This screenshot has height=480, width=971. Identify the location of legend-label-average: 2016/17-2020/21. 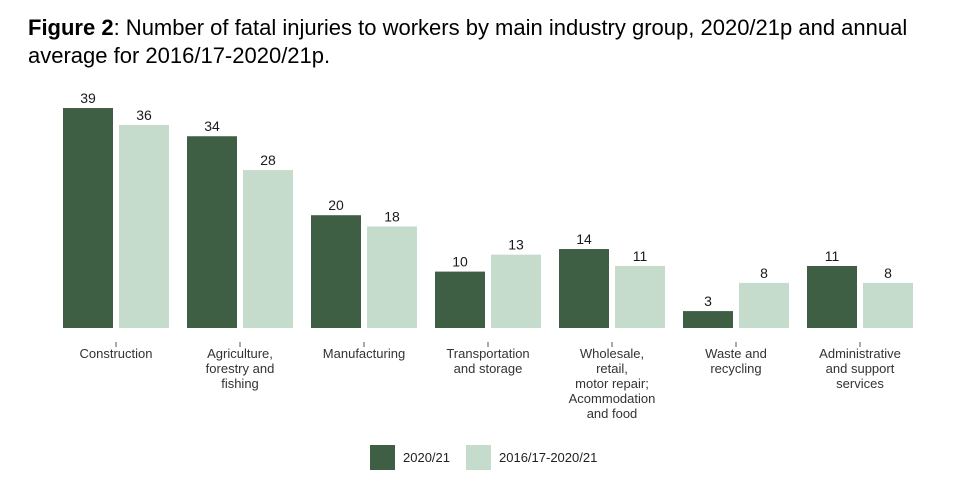
(548, 457).